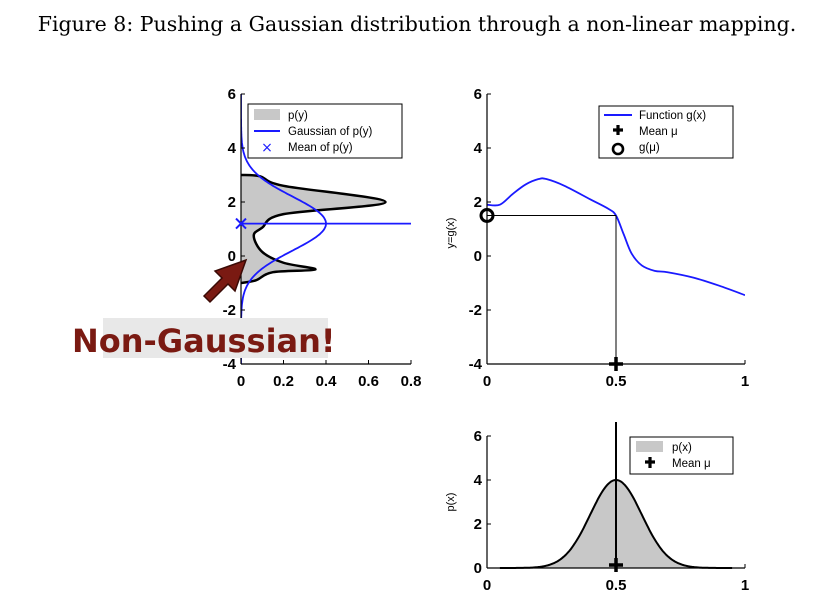 The height and width of the screenshot is (602, 834). Describe the element at coordinates (649, 446) in the screenshot. I see `px-legend-swatch-fill` at that location.